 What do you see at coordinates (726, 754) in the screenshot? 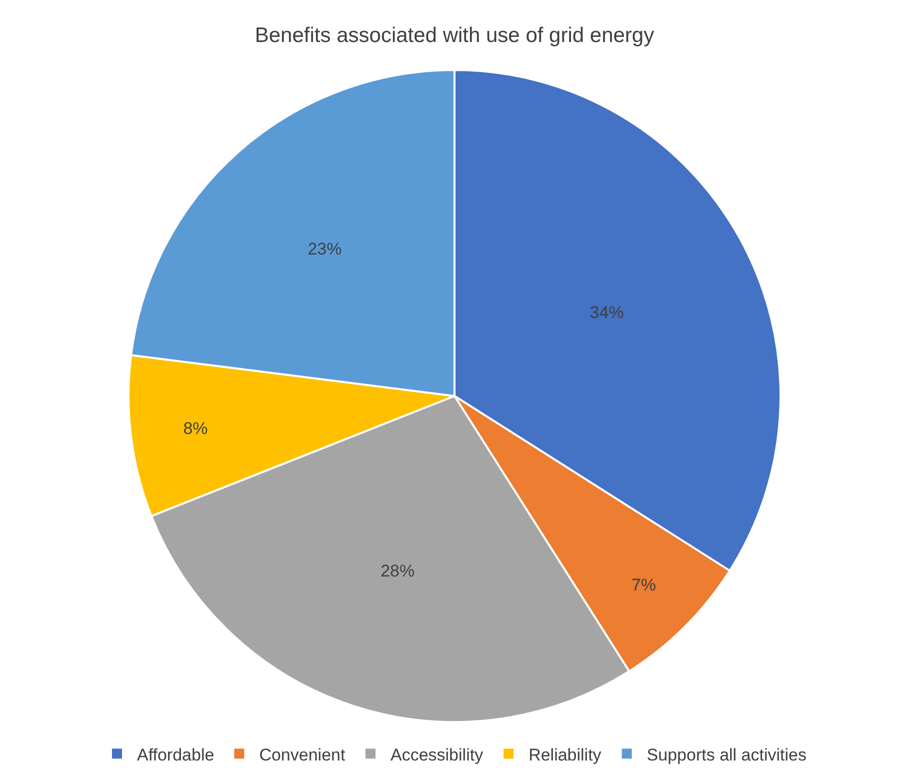
I see `legend-label: Supports all activities` at bounding box center [726, 754].